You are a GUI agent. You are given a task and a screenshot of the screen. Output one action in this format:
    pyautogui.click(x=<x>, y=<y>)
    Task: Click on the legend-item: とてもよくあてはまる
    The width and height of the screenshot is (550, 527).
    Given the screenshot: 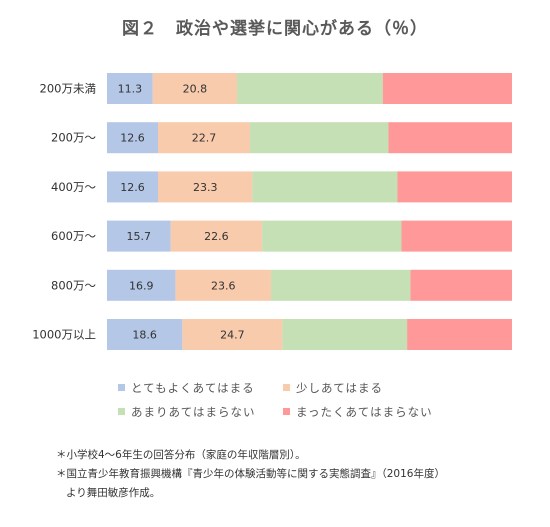 What is the action you would take?
    pyautogui.click(x=186, y=388)
    